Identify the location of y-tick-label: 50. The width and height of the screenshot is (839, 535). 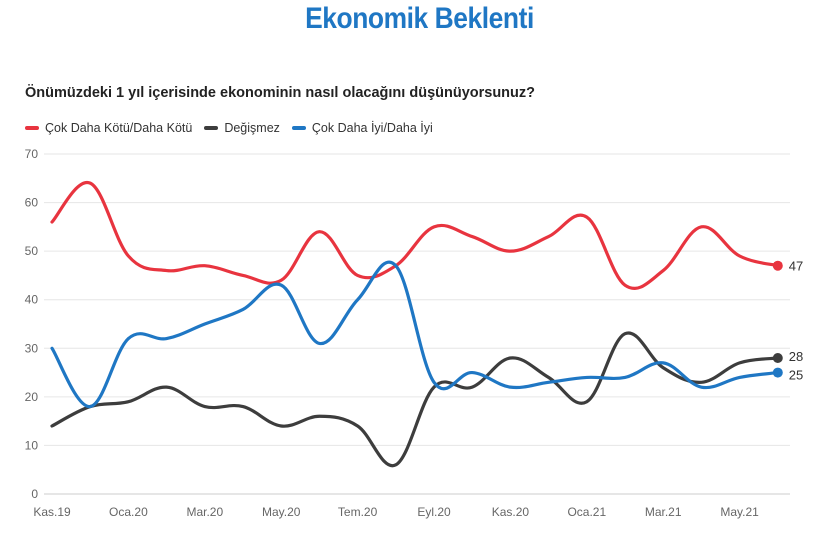
(32, 251).